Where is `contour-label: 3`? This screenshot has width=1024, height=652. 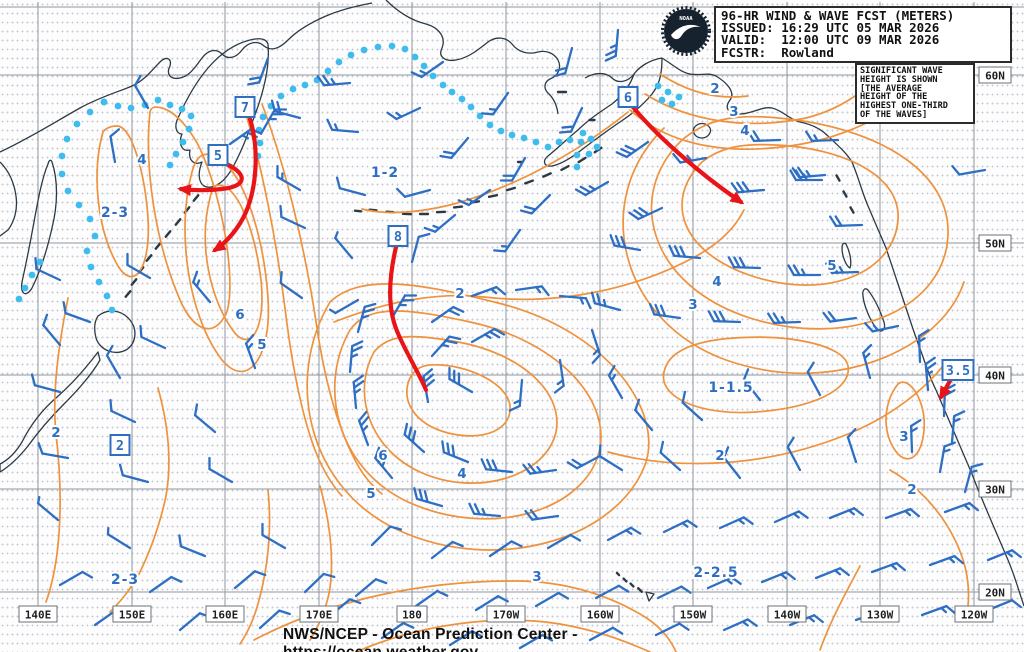
contour-label: 3 is located at coordinates (692, 305).